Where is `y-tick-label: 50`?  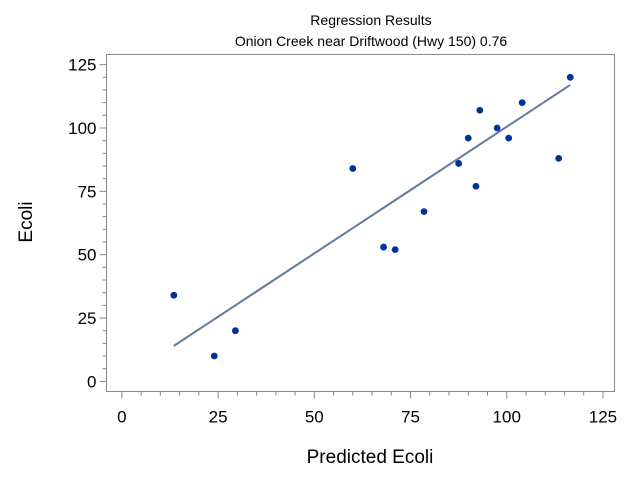 y-tick-label: 50 is located at coordinates (87, 255).